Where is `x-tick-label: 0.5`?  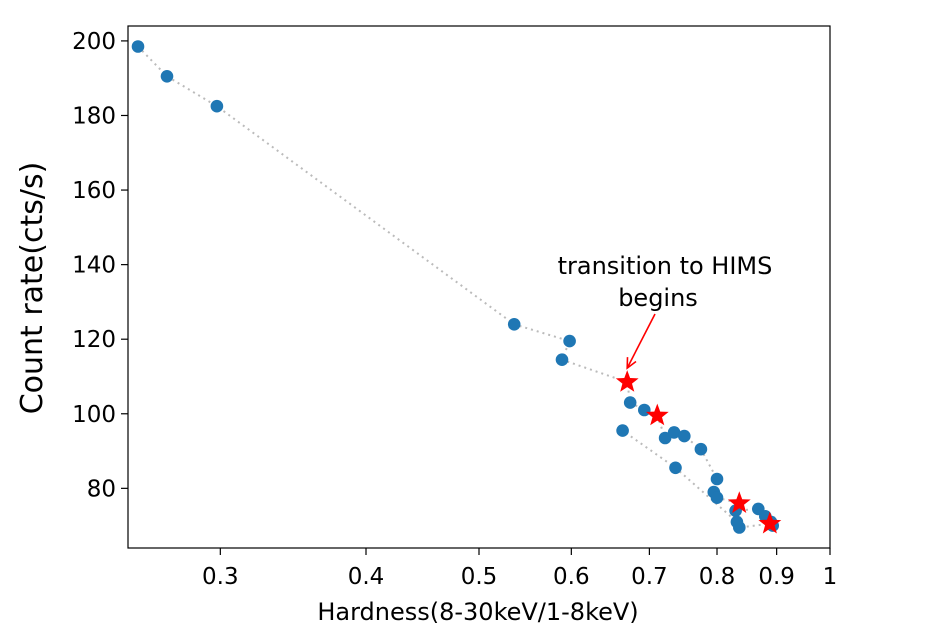
x-tick-label: 0.5 is located at coordinates (479, 577).